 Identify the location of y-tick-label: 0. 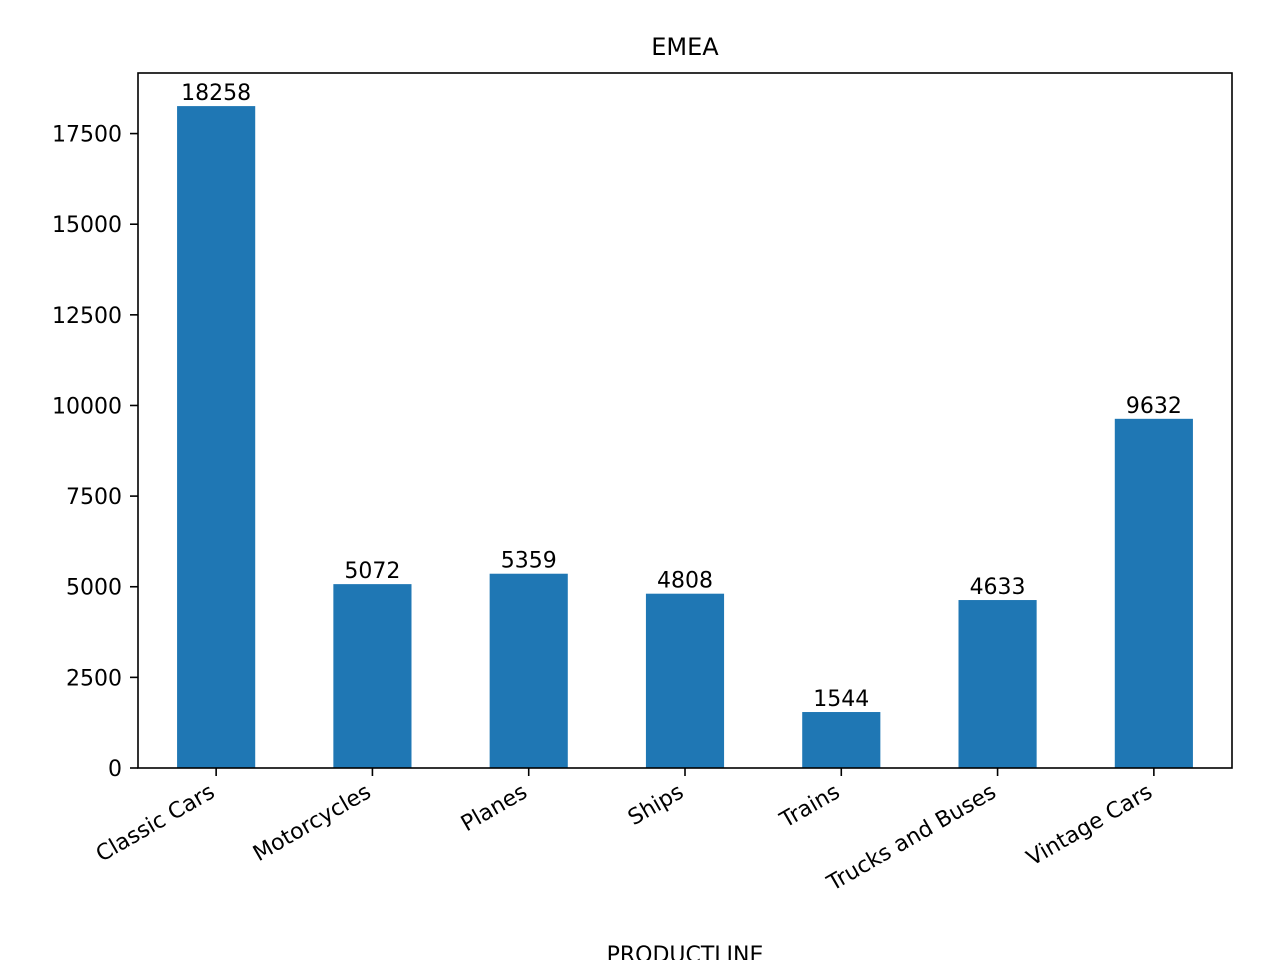
(115, 769).